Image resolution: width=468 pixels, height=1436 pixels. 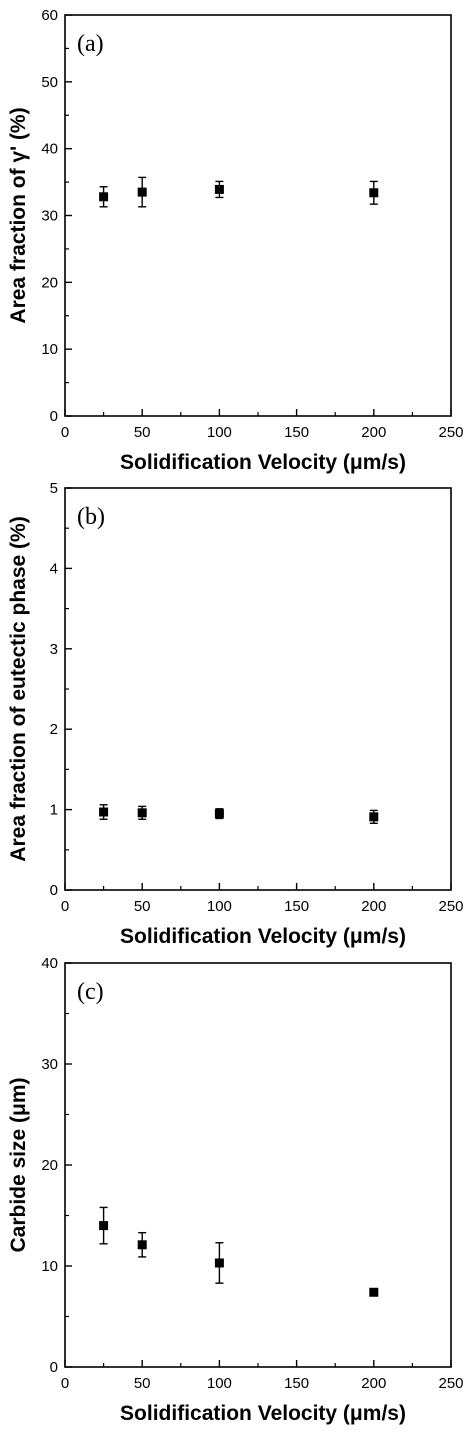 What do you see at coordinates (54, 568) in the screenshot?
I see `y-tick-label: 4` at bounding box center [54, 568].